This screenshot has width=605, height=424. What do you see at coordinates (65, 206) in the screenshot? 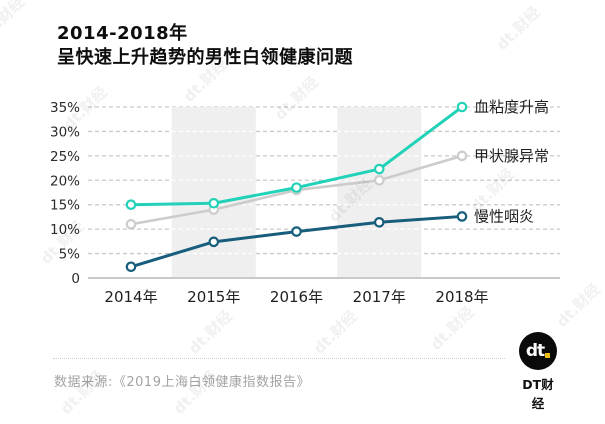
I see `y-tick-label: 15%` at bounding box center [65, 206].